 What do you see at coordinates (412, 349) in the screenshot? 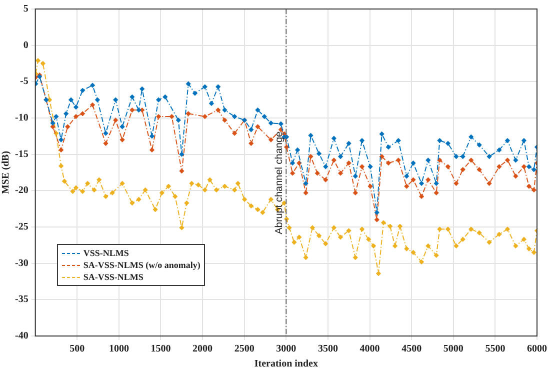
I see `x-tick-label: 4500` at bounding box center [412, 349].